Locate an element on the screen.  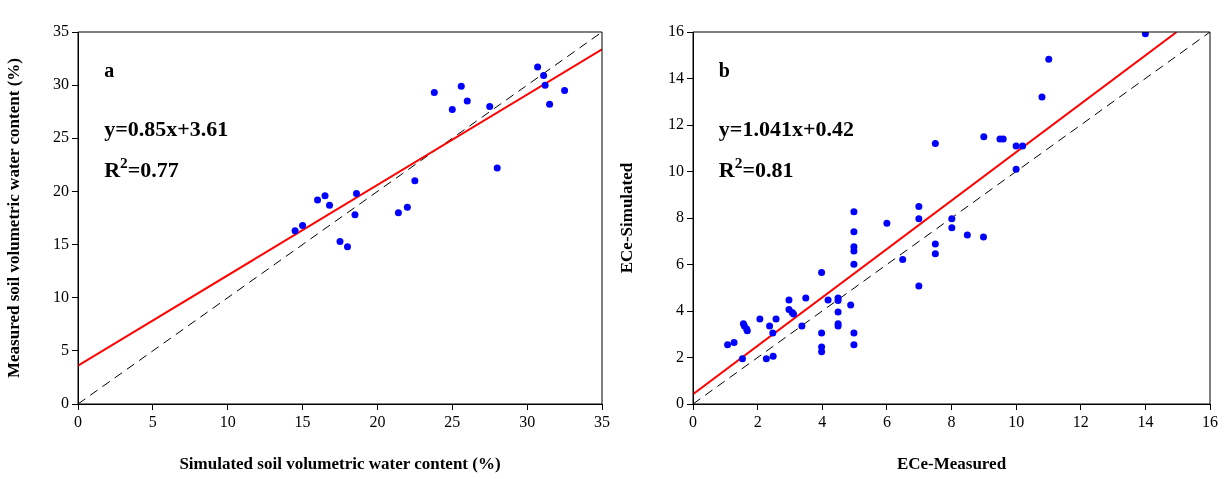
y-tick-label: 5 is located at coordinates (65, 350).